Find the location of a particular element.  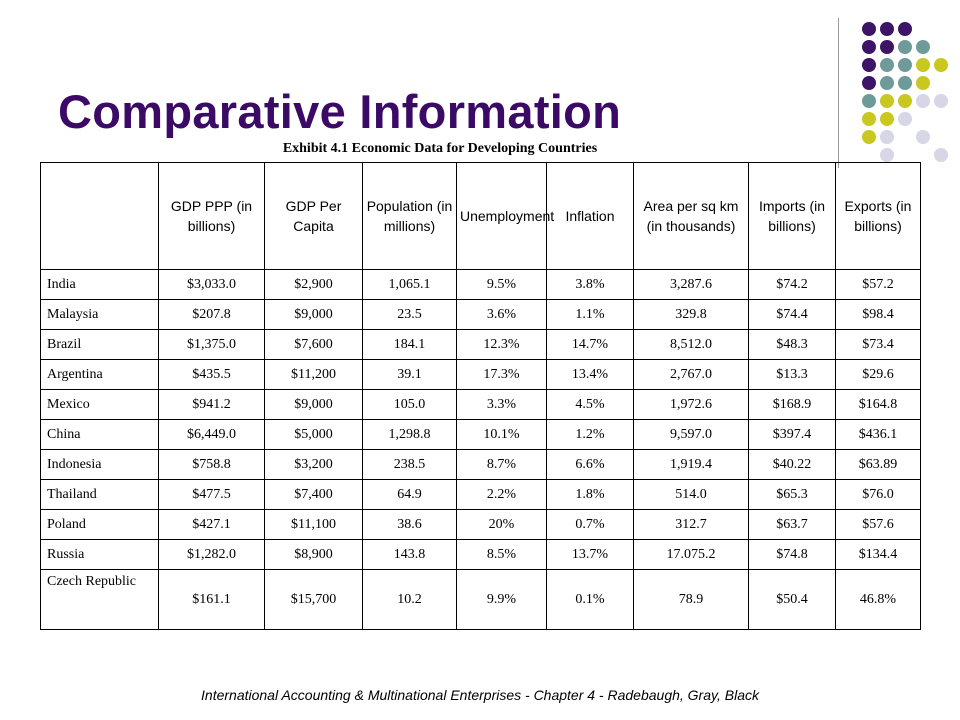

cell-unemployment: 8.7% is located at coordinates (501, 464).